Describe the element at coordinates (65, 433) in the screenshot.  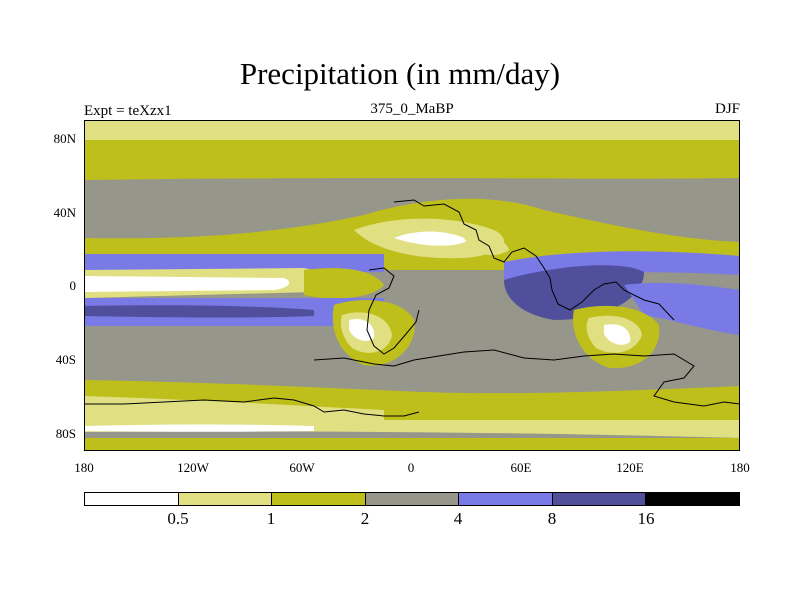
I see `lat-label-80s: 80S` at that location.